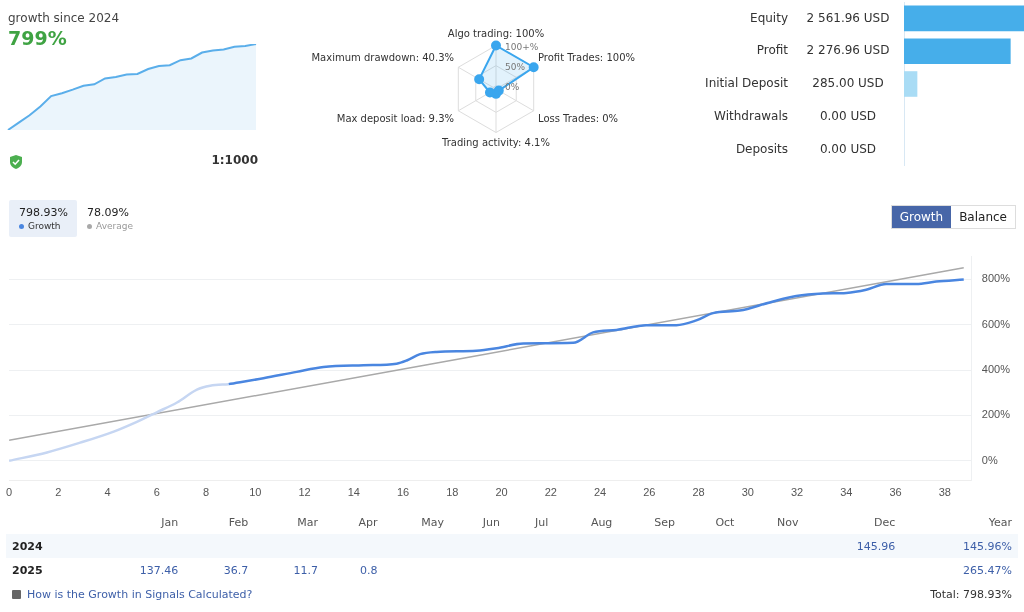 This screenshot has width=1024, height=612. I want to click on category-label: Sep, so click(665, 522).